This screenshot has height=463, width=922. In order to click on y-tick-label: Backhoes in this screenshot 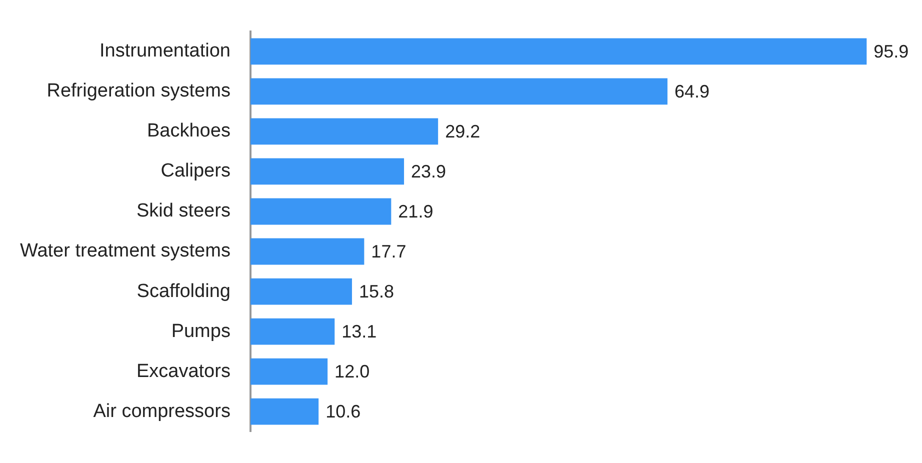, I will do `click(188, 131)`.